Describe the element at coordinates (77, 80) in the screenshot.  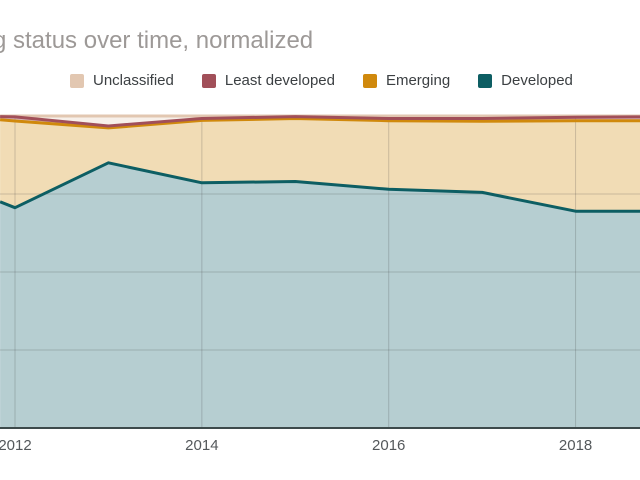
I see `unclassified-swatch-icon` at that location.